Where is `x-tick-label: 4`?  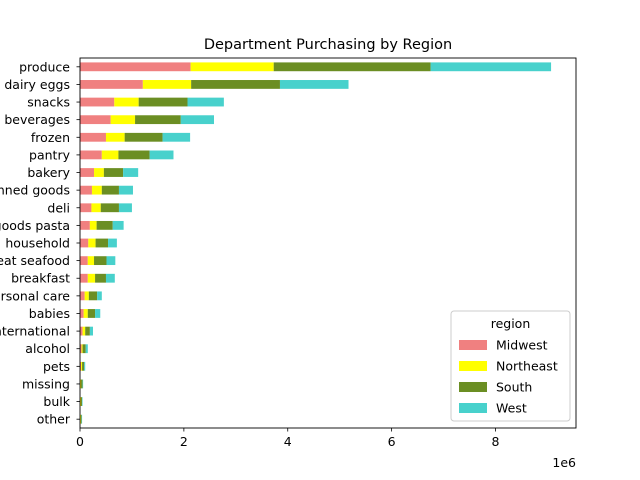 x-tick-label: 4 is located at coordinates (288, 441).